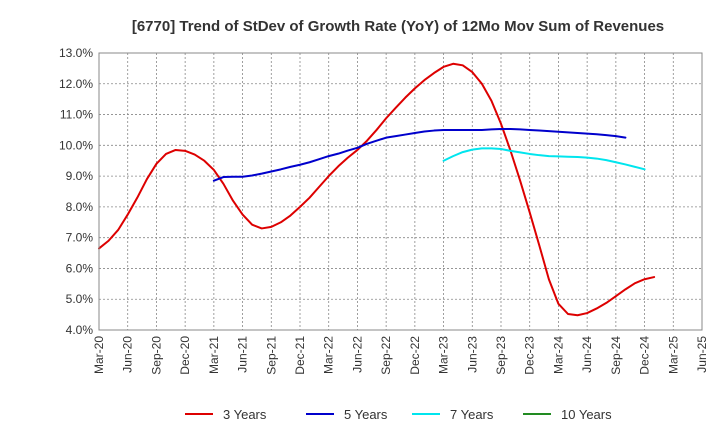 The width and height of the screenshot is (720, 440). Describe the element at coordinates (415, 355) in the screenshot. I see `x-tick-label: Dec-22` at that location.